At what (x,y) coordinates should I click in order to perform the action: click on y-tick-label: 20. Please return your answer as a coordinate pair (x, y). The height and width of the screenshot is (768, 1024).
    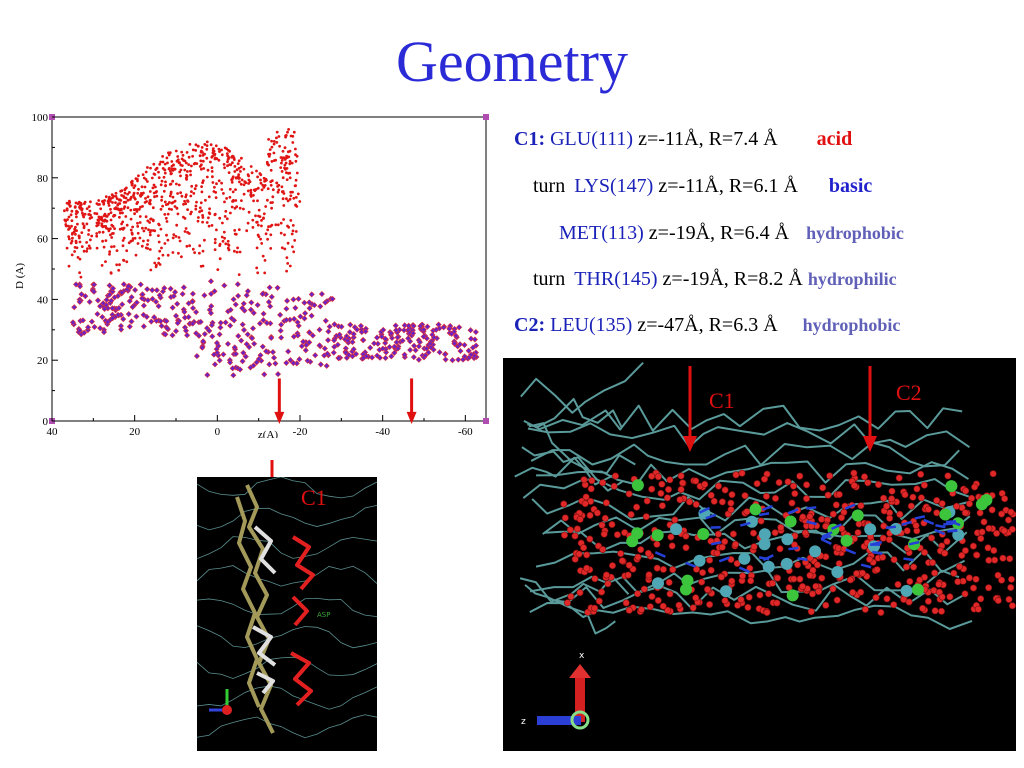
    Looking at the image, I should click on (43, 361).